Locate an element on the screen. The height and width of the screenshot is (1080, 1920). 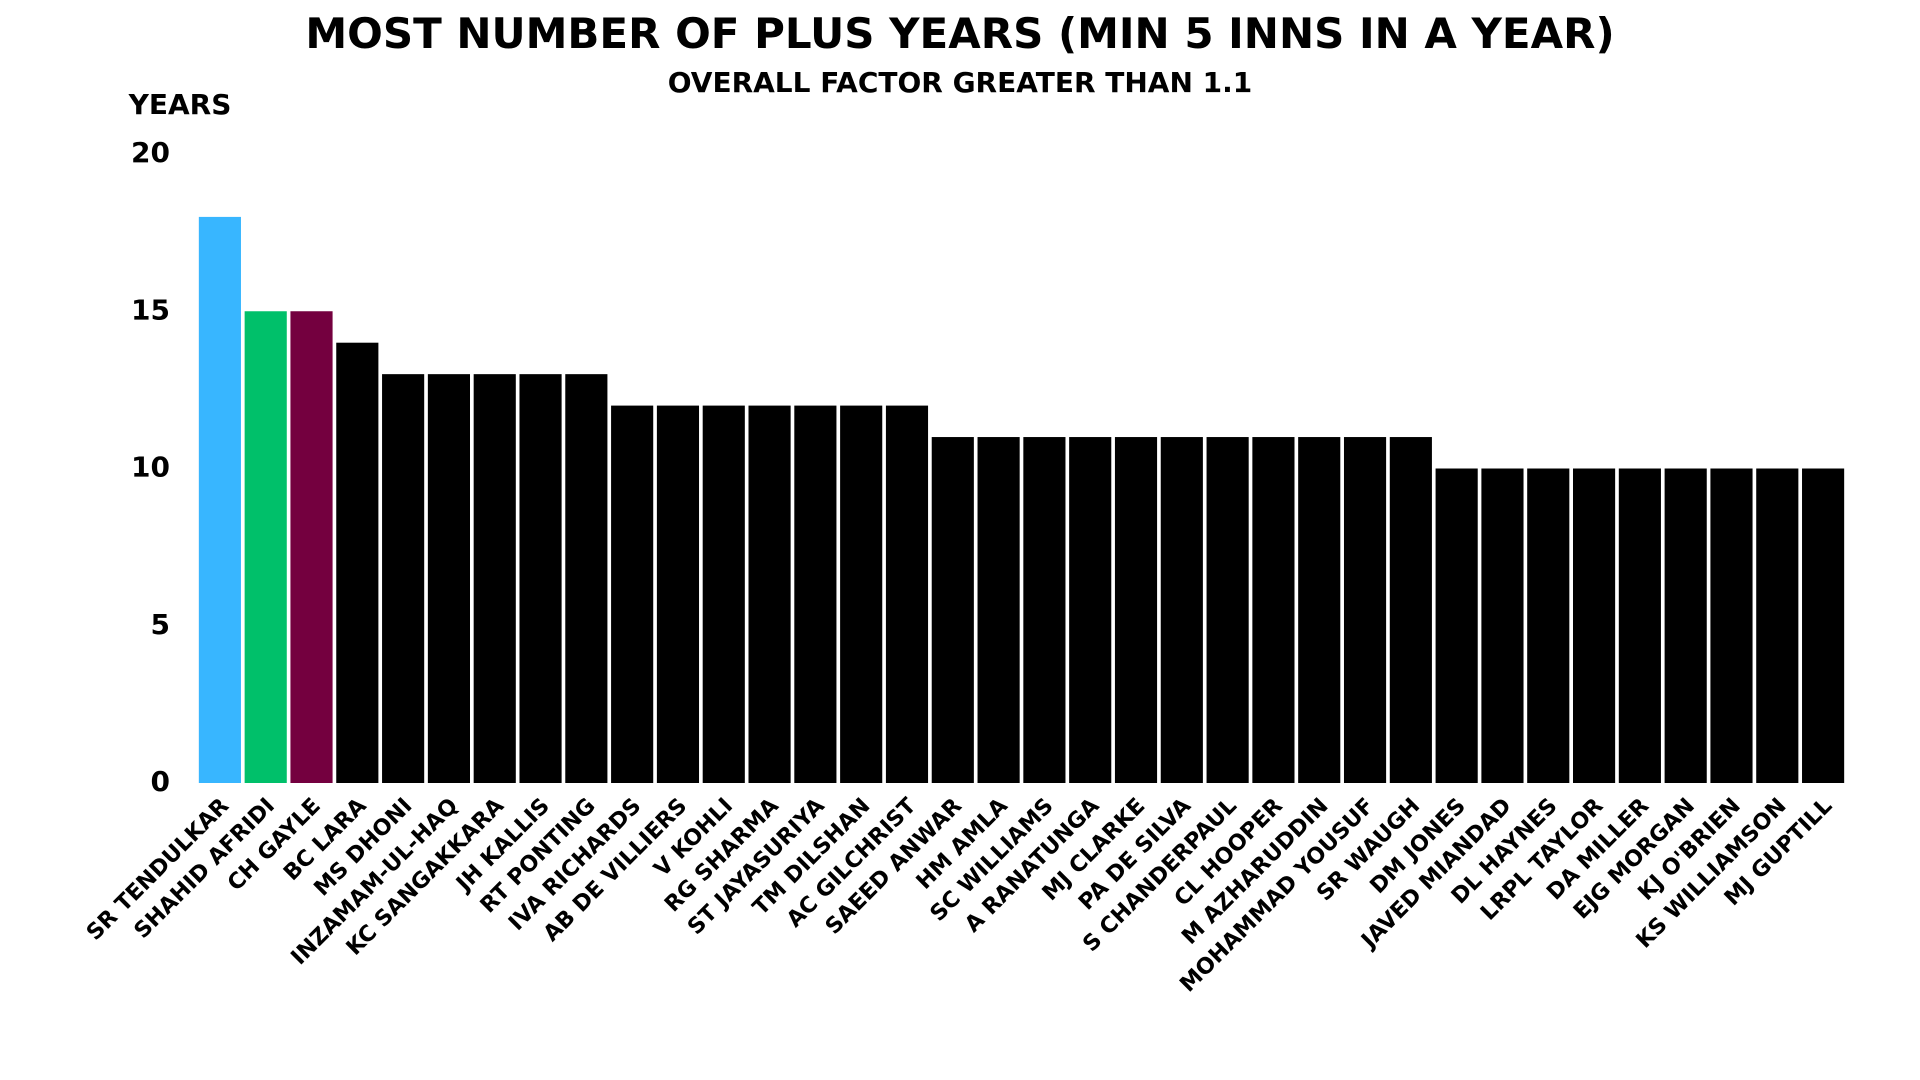
y-tick-label: 20 is located at coordinates (150, 152).